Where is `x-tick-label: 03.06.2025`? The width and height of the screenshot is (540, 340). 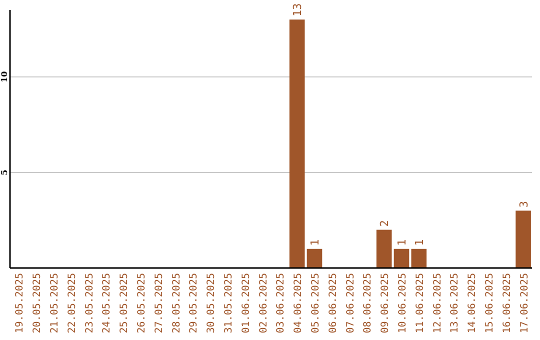
x-tick-label: 03.06.2025 is located at coordinates (281, 303).